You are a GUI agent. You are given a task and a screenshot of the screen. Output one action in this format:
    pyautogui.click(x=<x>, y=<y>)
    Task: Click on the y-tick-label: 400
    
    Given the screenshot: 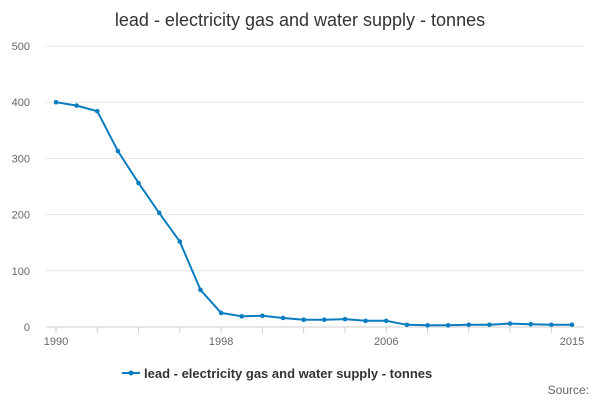 What is the action you would take?
    pyautogui.click(x=21, y=103)
    